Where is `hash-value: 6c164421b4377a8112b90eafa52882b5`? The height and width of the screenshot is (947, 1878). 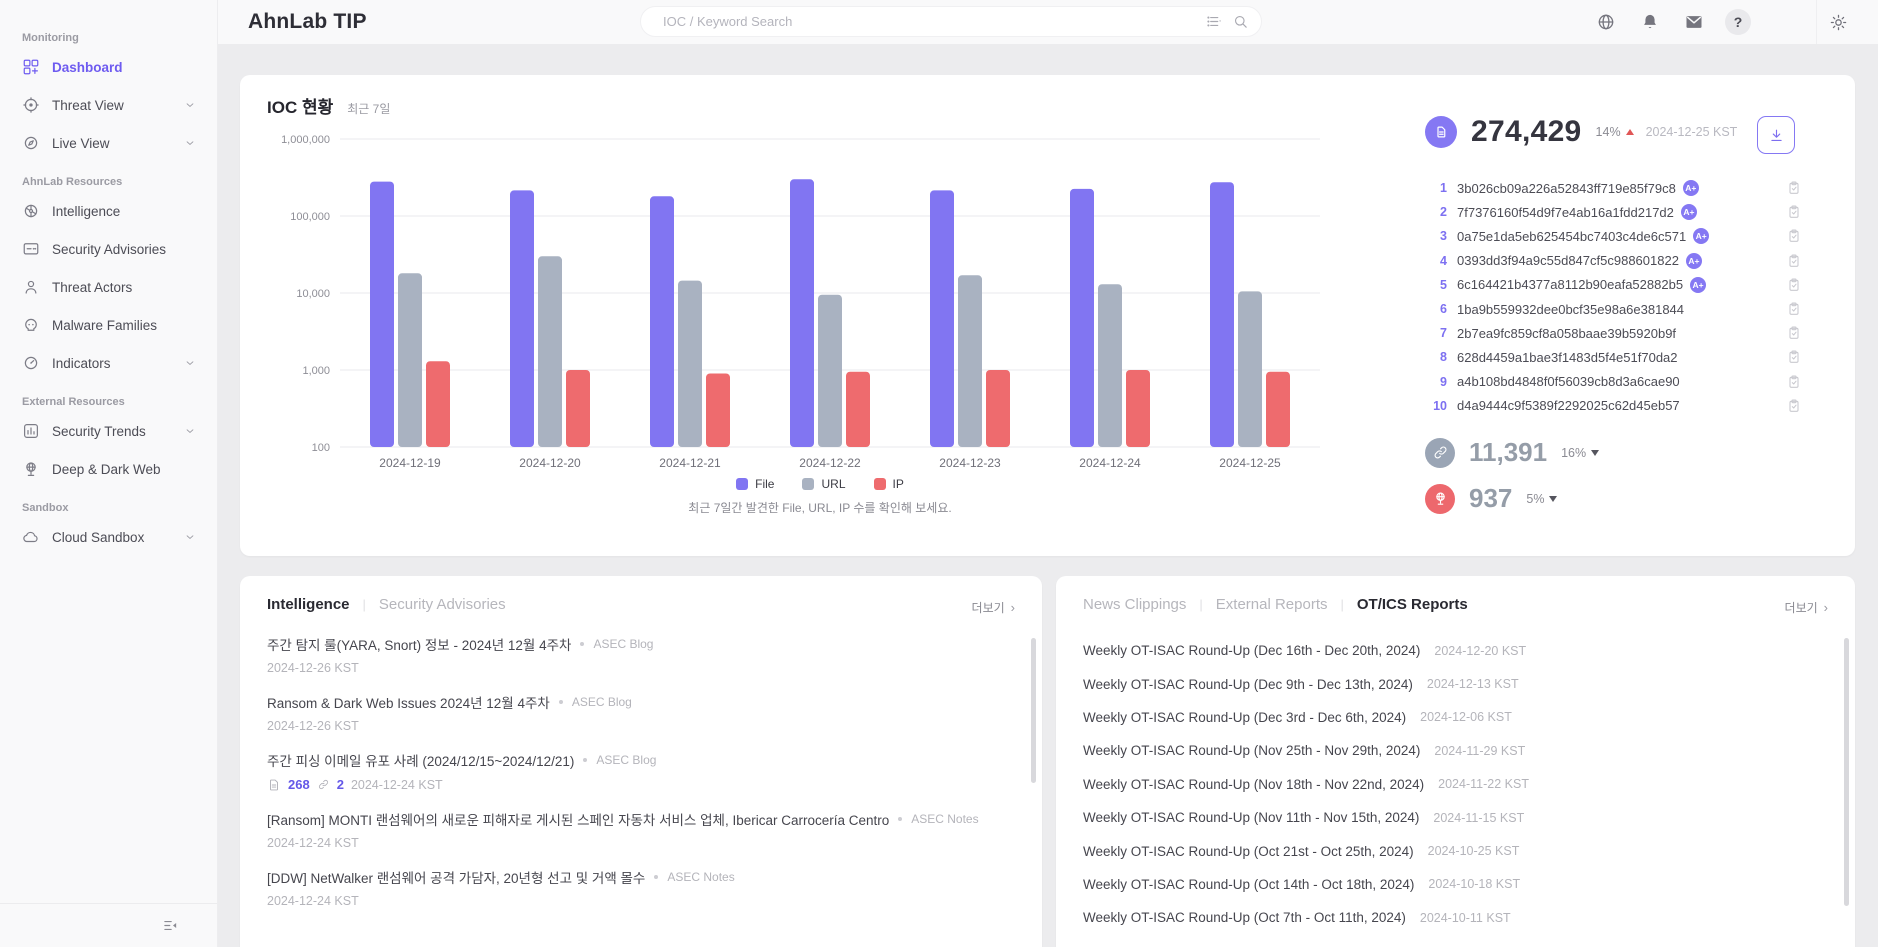
hash-value: 6c164421b4377a8112b90eafa52882b5 is located at coordinates (1570, 285).